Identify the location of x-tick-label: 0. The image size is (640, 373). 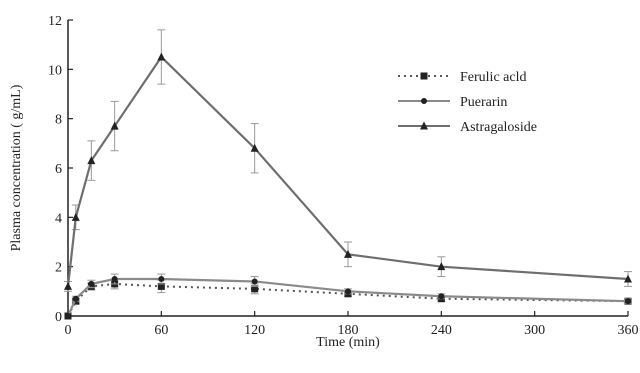
(68, 330).